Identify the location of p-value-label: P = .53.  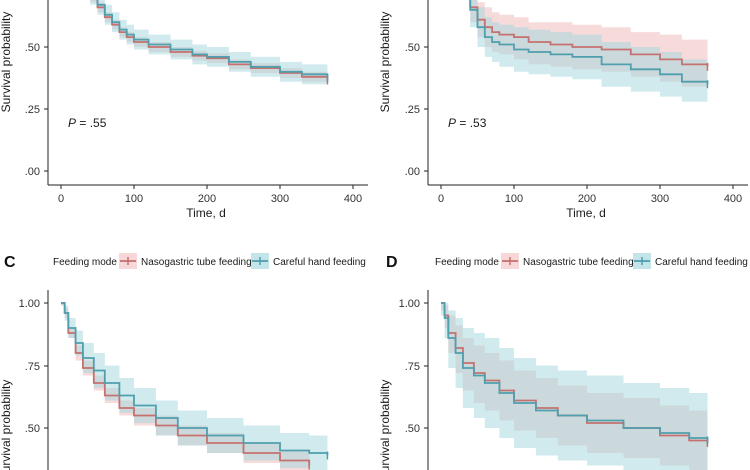
(467, 123).